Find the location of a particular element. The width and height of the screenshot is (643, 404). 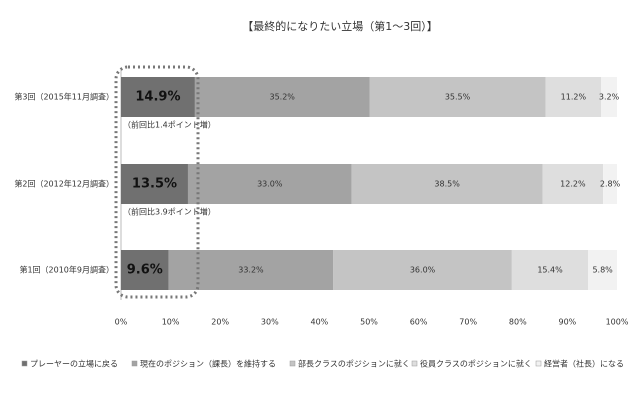

x-tick-label: 40% is located at coordinates (320, 322).